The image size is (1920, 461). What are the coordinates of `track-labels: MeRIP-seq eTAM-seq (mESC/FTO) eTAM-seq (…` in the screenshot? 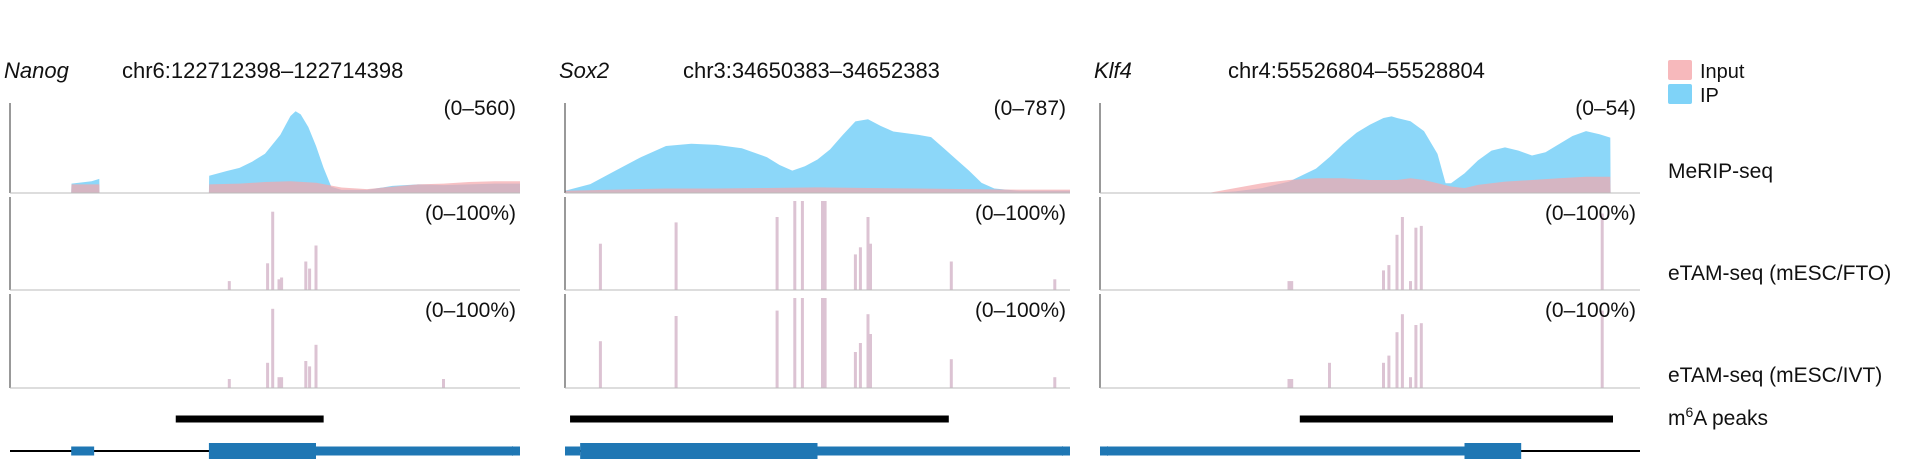 It's located at (1779, 295).